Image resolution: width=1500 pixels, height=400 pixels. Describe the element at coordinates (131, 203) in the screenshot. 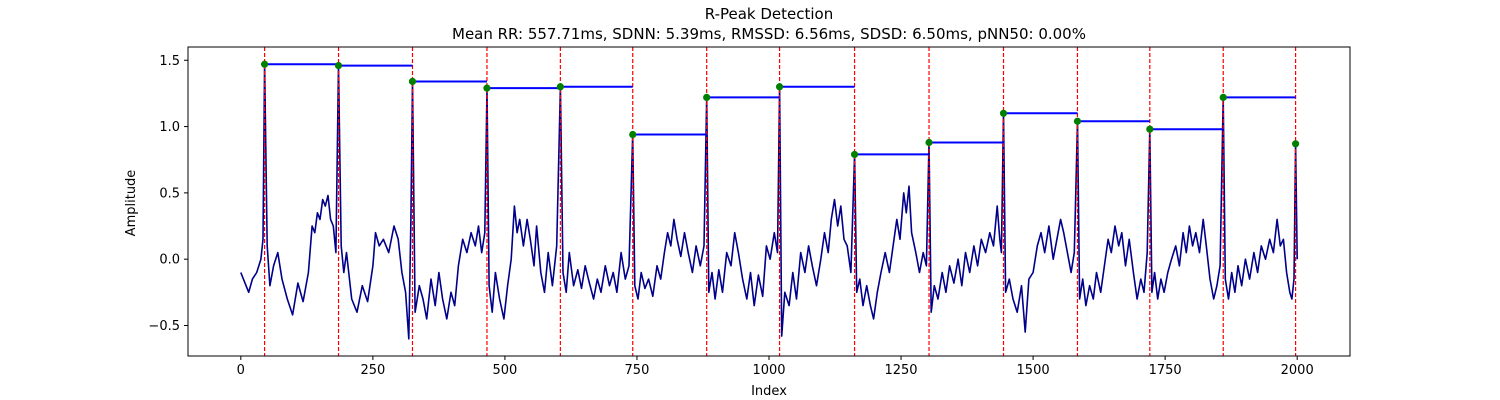

I see `y-axis-label: Amplitude` at that location.